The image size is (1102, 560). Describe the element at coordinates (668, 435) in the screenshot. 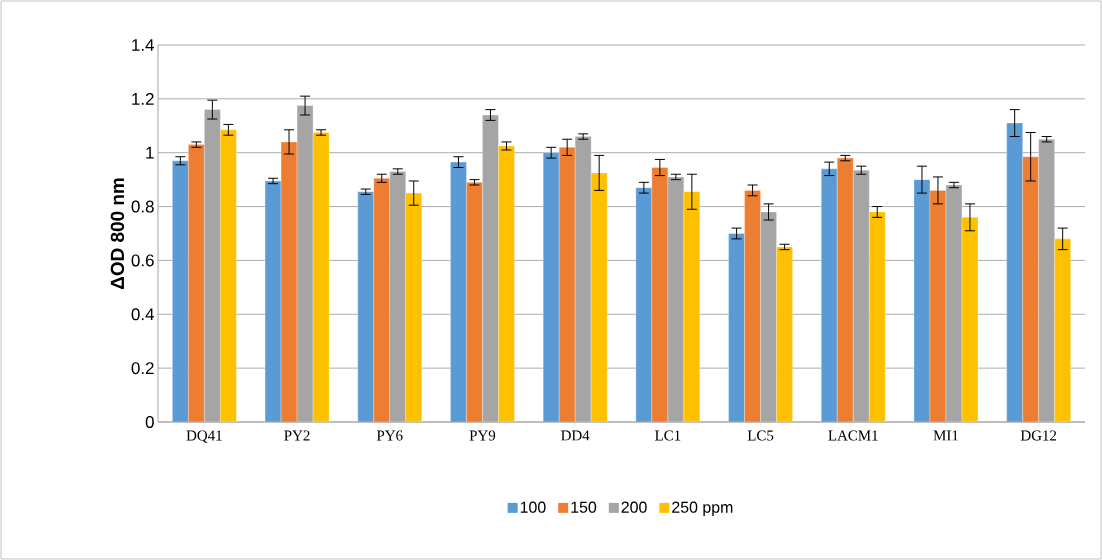

I see `x-tick-label: LC1` at that location.